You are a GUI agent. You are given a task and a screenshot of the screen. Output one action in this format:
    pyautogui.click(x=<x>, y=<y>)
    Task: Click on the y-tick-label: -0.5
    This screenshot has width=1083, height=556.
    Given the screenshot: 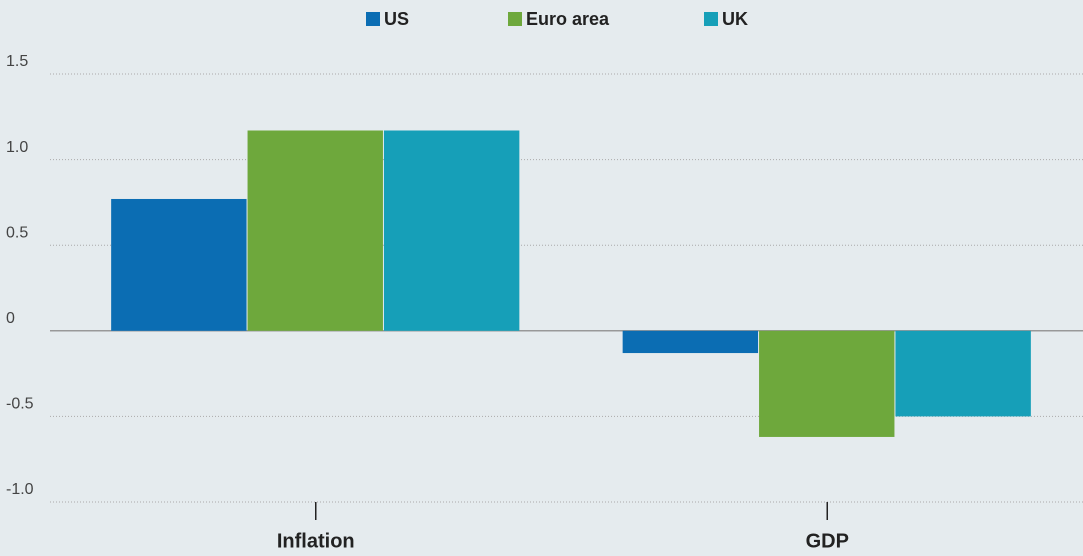 What is the action you would take?
    pyautogui.click(x=20, y=404)
    